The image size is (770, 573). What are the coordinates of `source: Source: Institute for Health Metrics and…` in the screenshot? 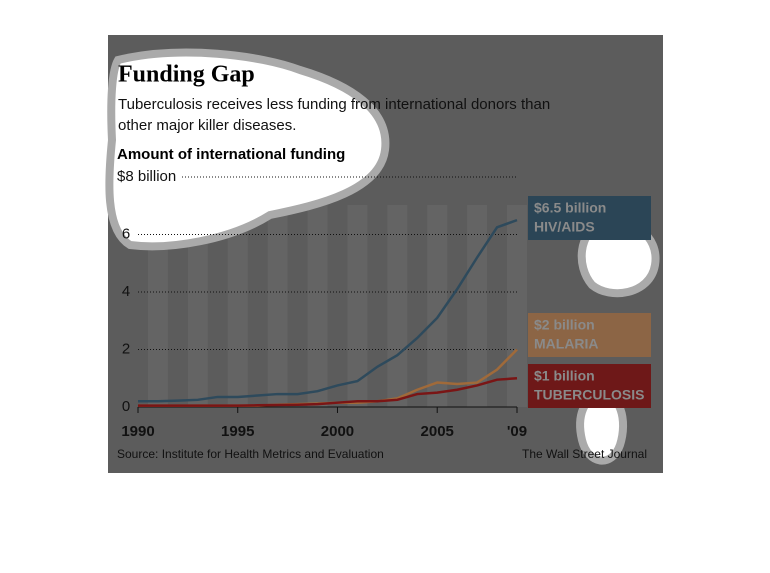 It's located at (250, 454).